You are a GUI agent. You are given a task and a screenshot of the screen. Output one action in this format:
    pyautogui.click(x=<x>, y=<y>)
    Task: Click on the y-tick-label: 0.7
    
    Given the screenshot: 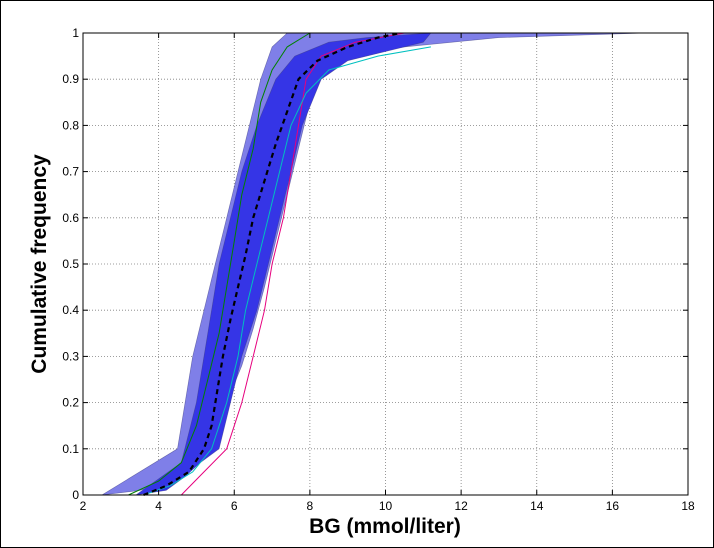 What is the action you would take?
    pyautogui.click(x=70, y=172)
    